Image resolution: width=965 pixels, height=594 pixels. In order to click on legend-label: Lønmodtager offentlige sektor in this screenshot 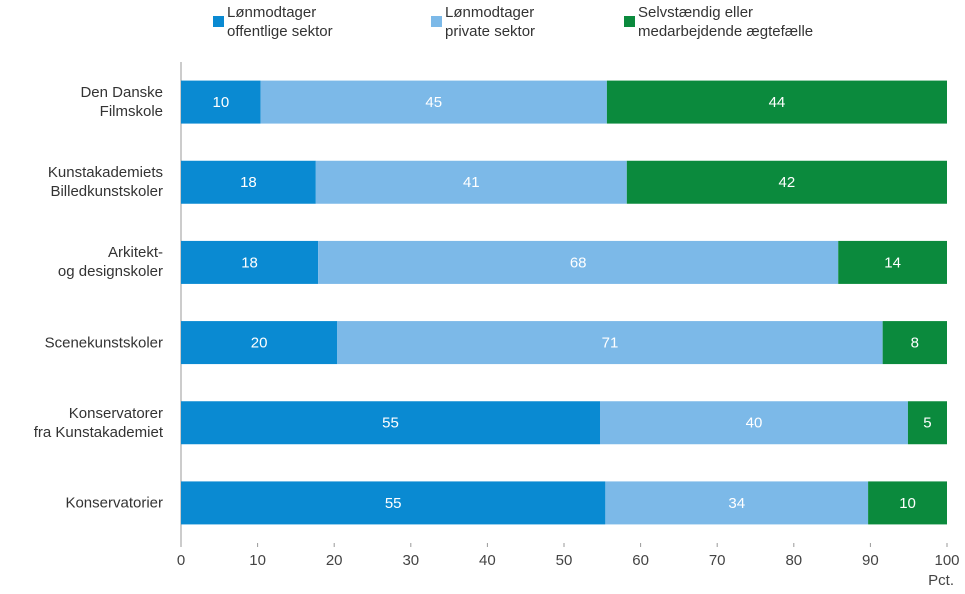, I will do `click(280, 22)`.